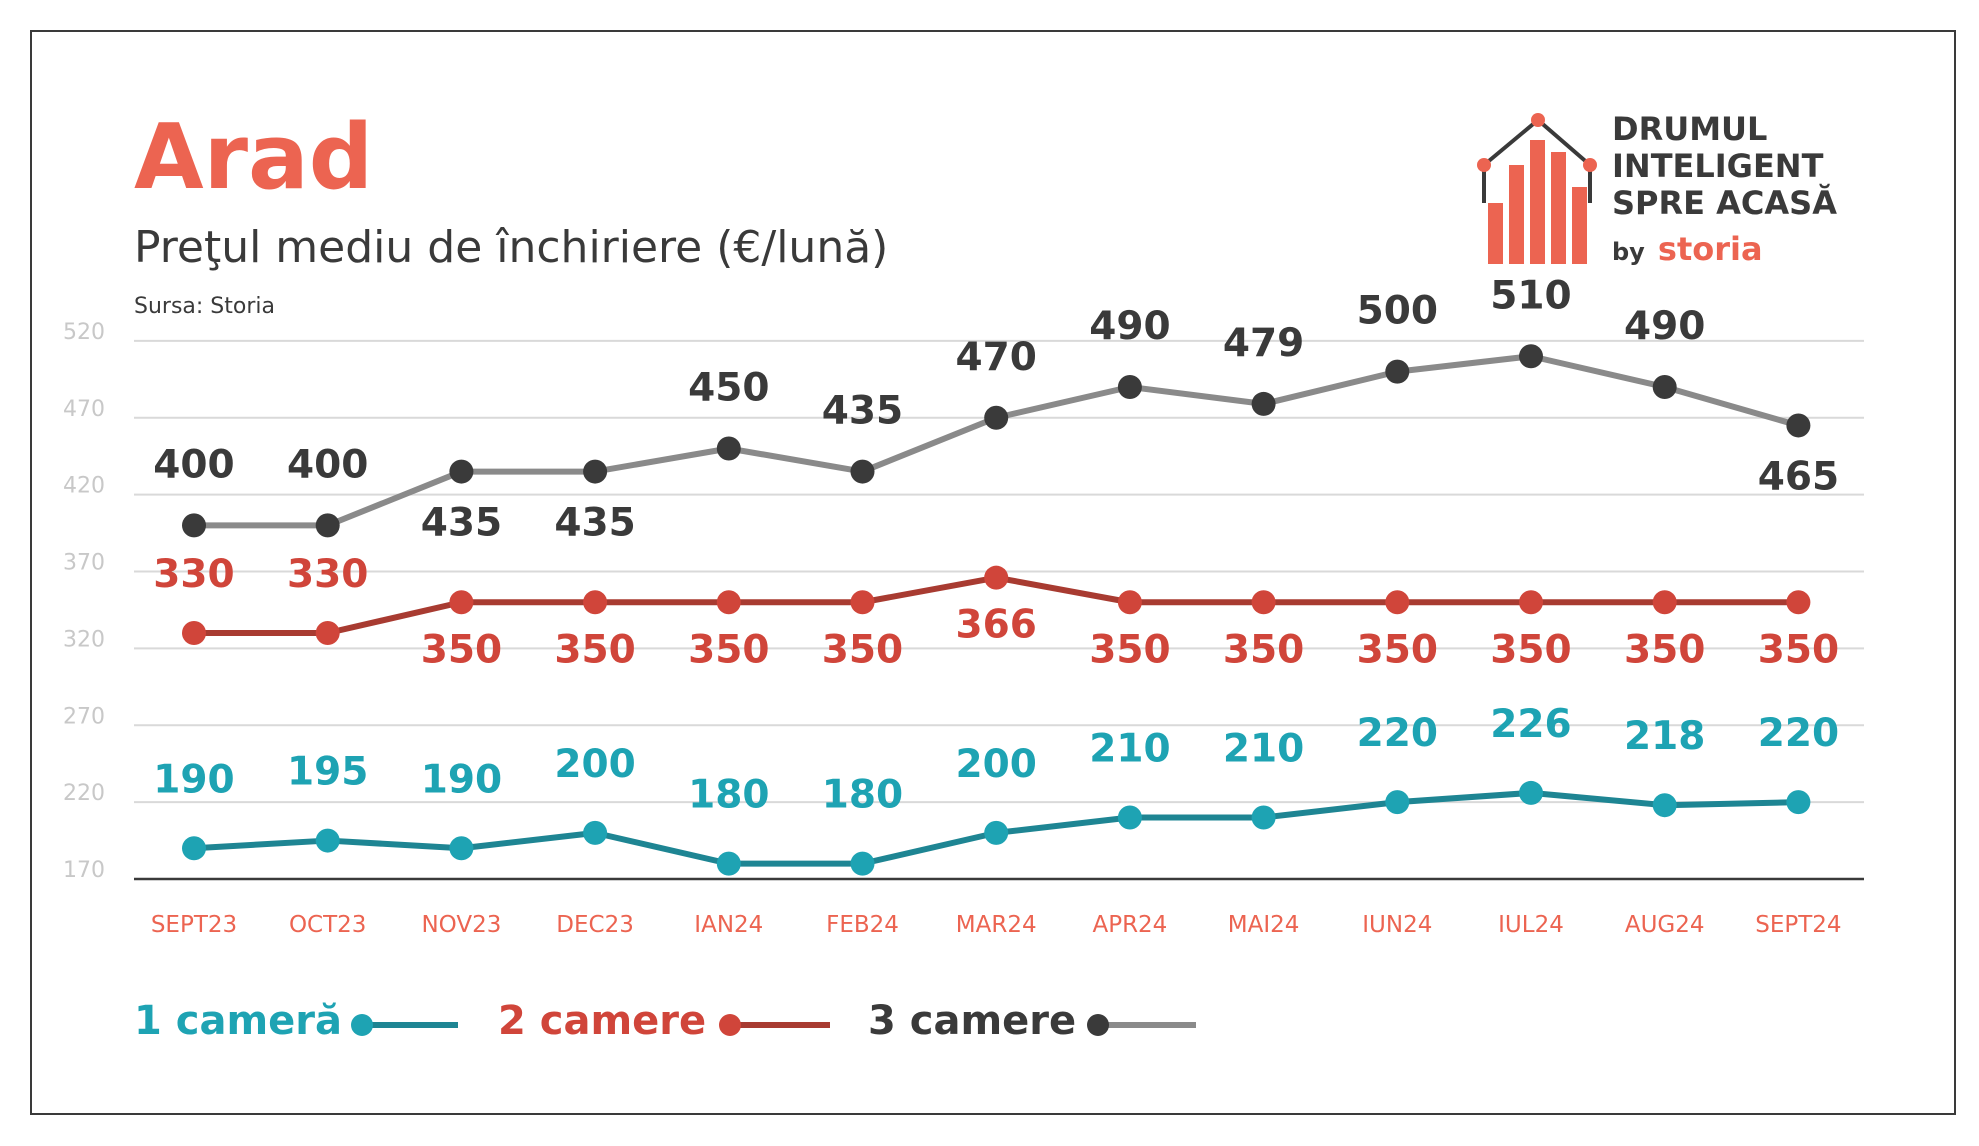 The width and height of the screenshot is (1979, 1146). What do you see at coordinates (1657, 189) in the screenshot?
I see `brand-logo: DRUMUL INTELIGENT SPRE ACASĂ by storia` at bounding box center [1657, 189].